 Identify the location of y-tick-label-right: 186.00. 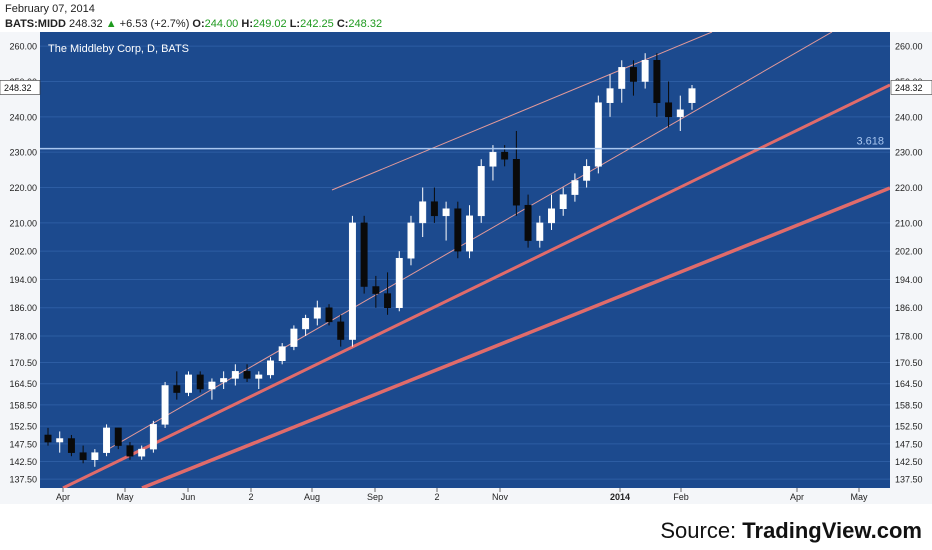
(909, 308).